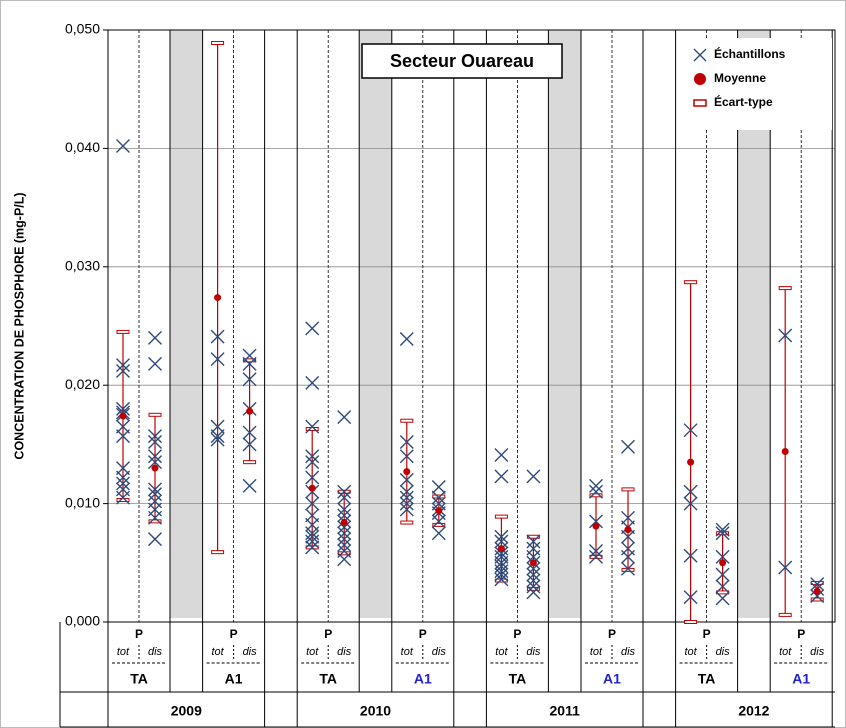  Describe the element at coordinates (82, 621) in the screenshot. I see `y-tick-label: 0,000` at that location.